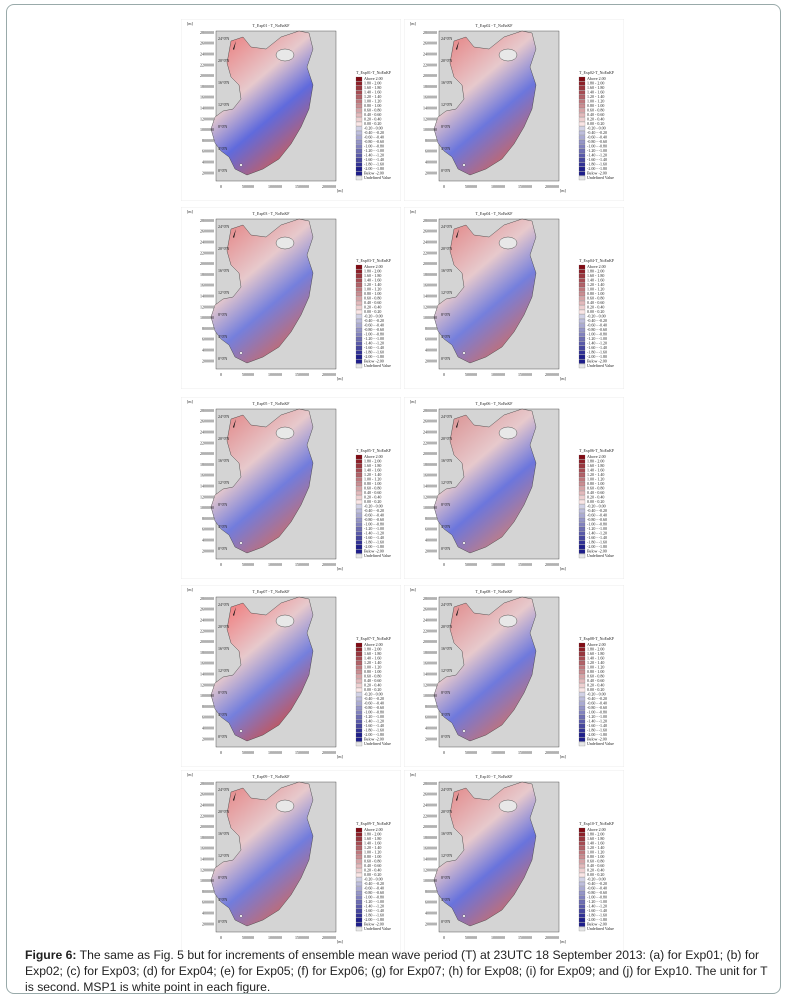 The image size is (789, 1000). Describe the element at coordinates (374, 320) in the screenshot. I see `legend-label: -0.40 - -0.20` at that location.